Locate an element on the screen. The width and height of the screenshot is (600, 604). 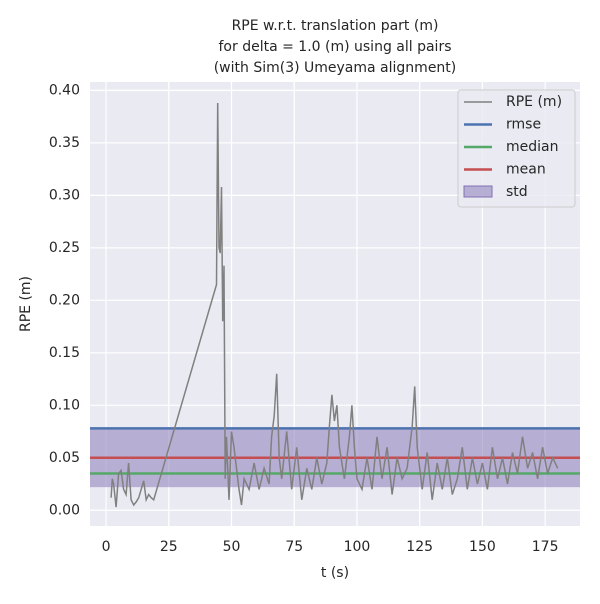
x-axis-label: t (s) is located at coordinates (335, 573).